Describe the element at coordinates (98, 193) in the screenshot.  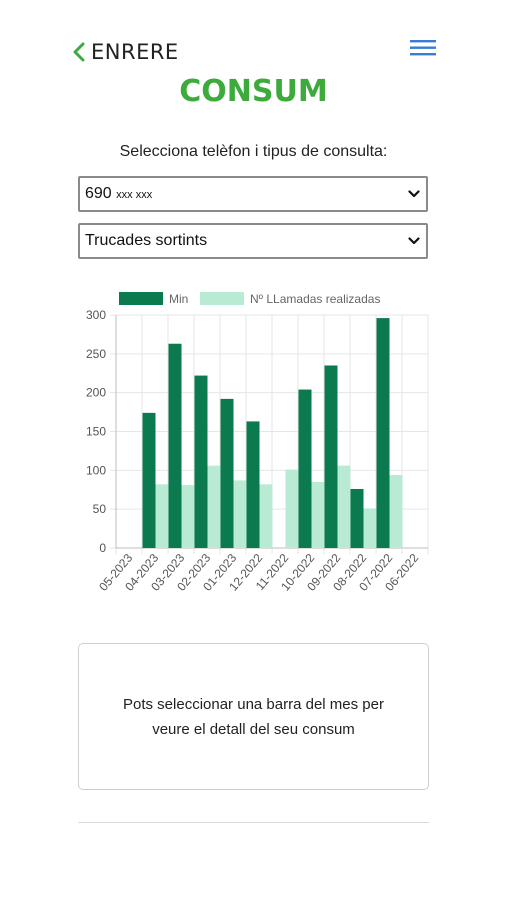
I see `phone-prefix: 690` at that location.